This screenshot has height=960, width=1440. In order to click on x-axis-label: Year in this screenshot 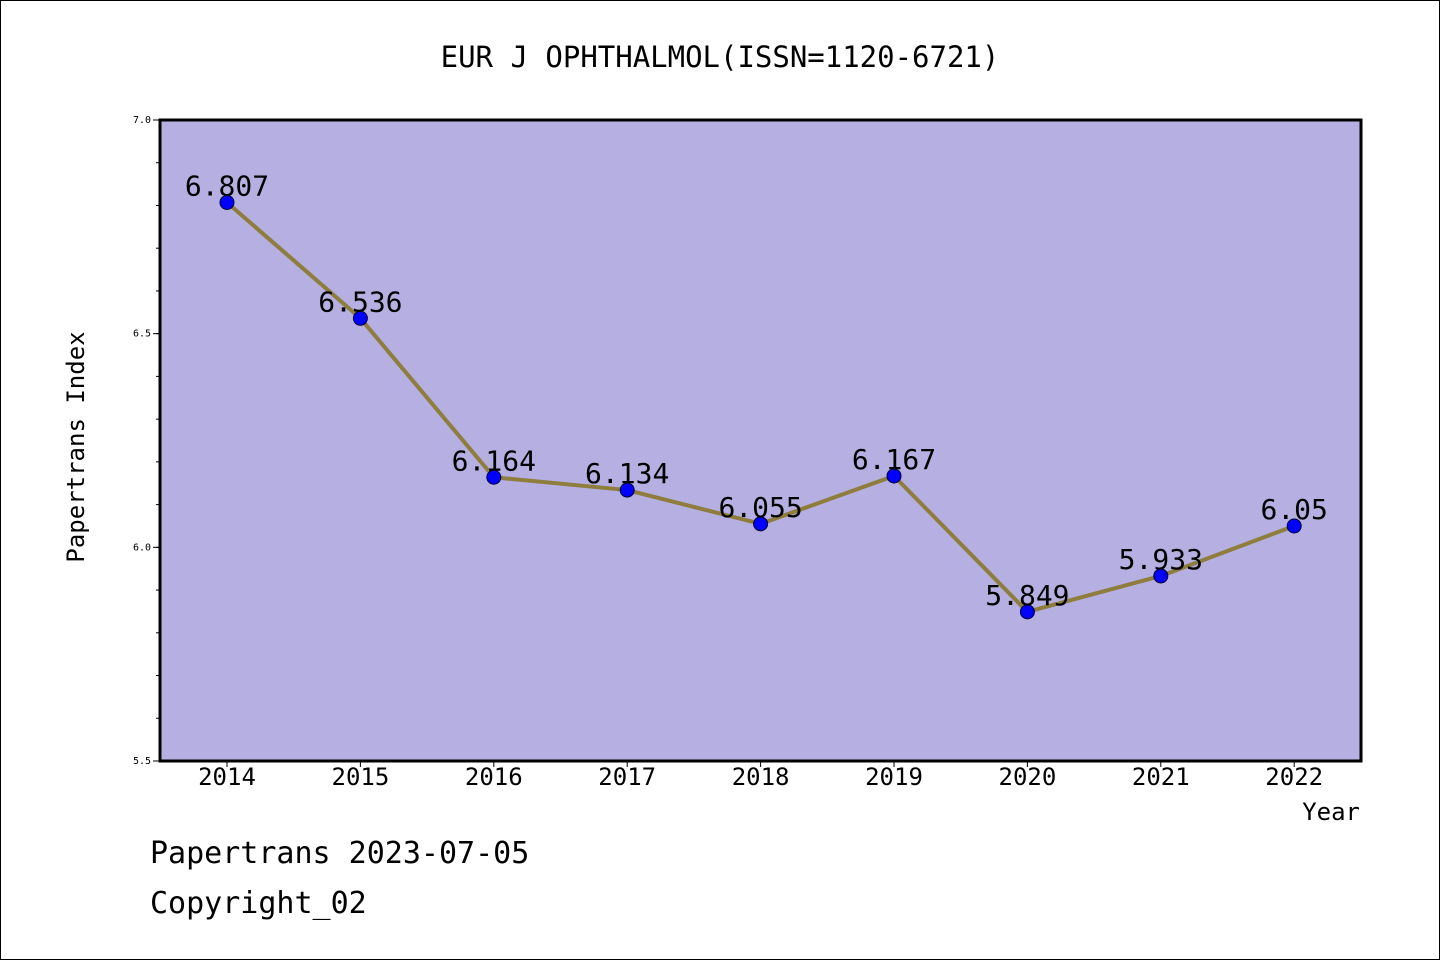, I will do `click(1331, 812)`.